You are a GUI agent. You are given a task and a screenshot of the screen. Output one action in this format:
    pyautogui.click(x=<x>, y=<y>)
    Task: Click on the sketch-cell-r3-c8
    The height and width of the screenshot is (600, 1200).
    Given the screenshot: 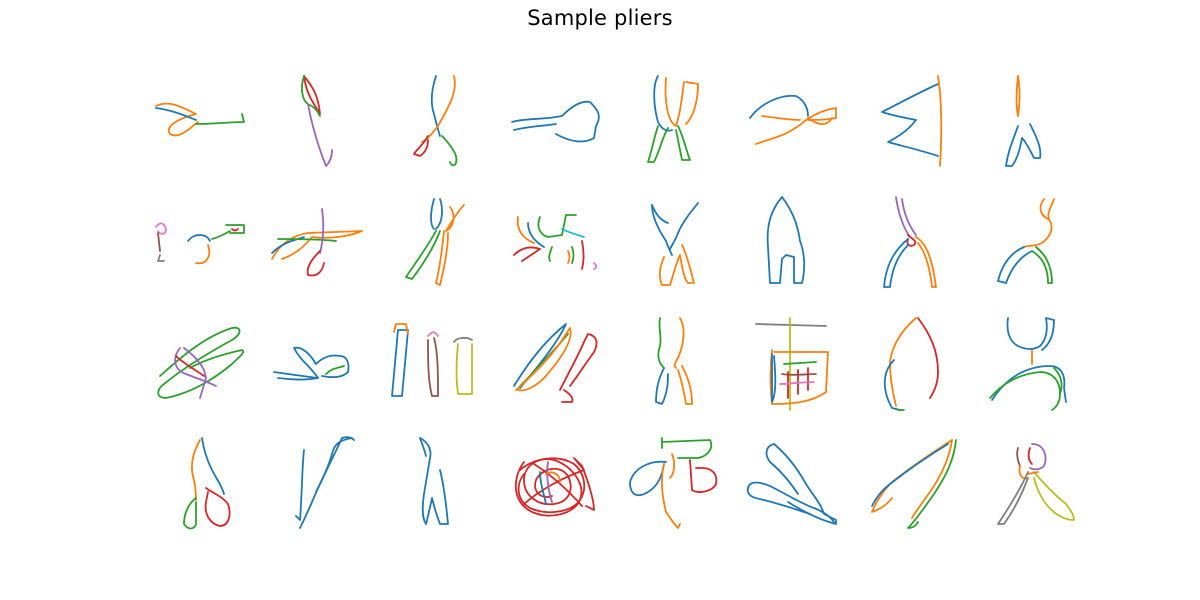 What is the action you would take?
    pyautogui.click(x=1028, y=364)
    